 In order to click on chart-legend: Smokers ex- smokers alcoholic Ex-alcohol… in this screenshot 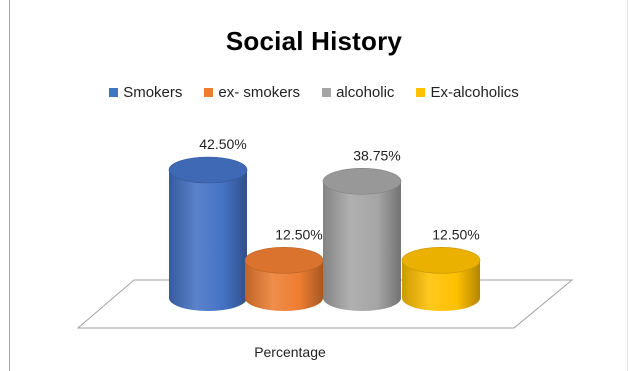, I will do `click(314, 92)`.